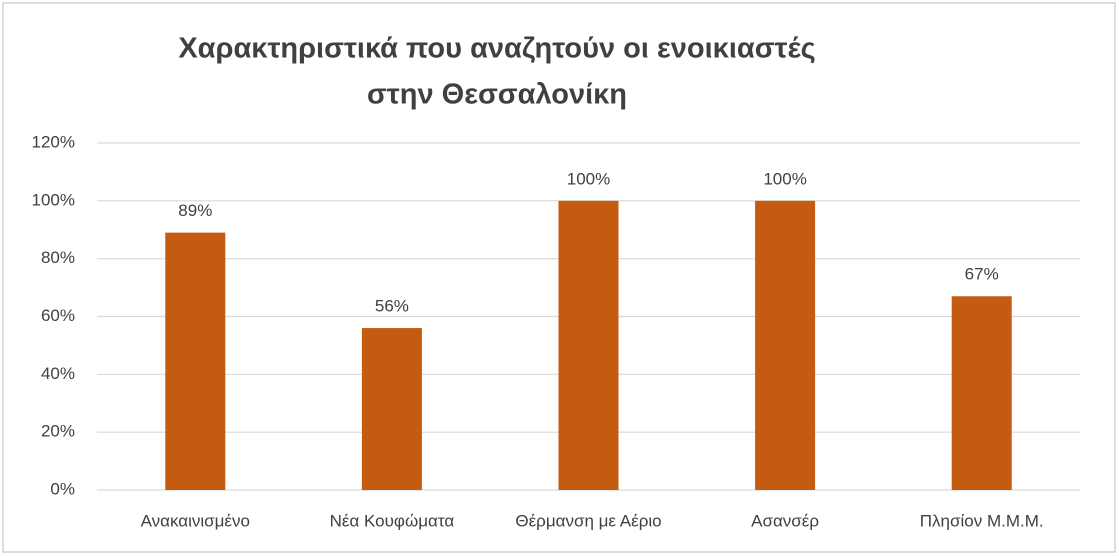  What do you see at coordinates (58, 257) in the screenshot?
I see `y-tick-label: 80%` at bounding box center [58, 257].